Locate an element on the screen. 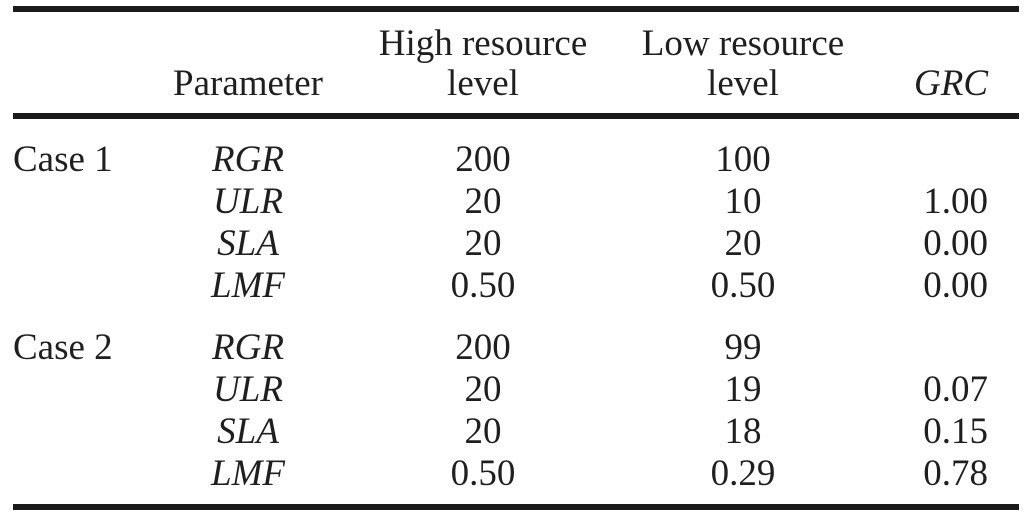  table-row: Case 1 RGR 200 100 is located at coordinates (516, 148).